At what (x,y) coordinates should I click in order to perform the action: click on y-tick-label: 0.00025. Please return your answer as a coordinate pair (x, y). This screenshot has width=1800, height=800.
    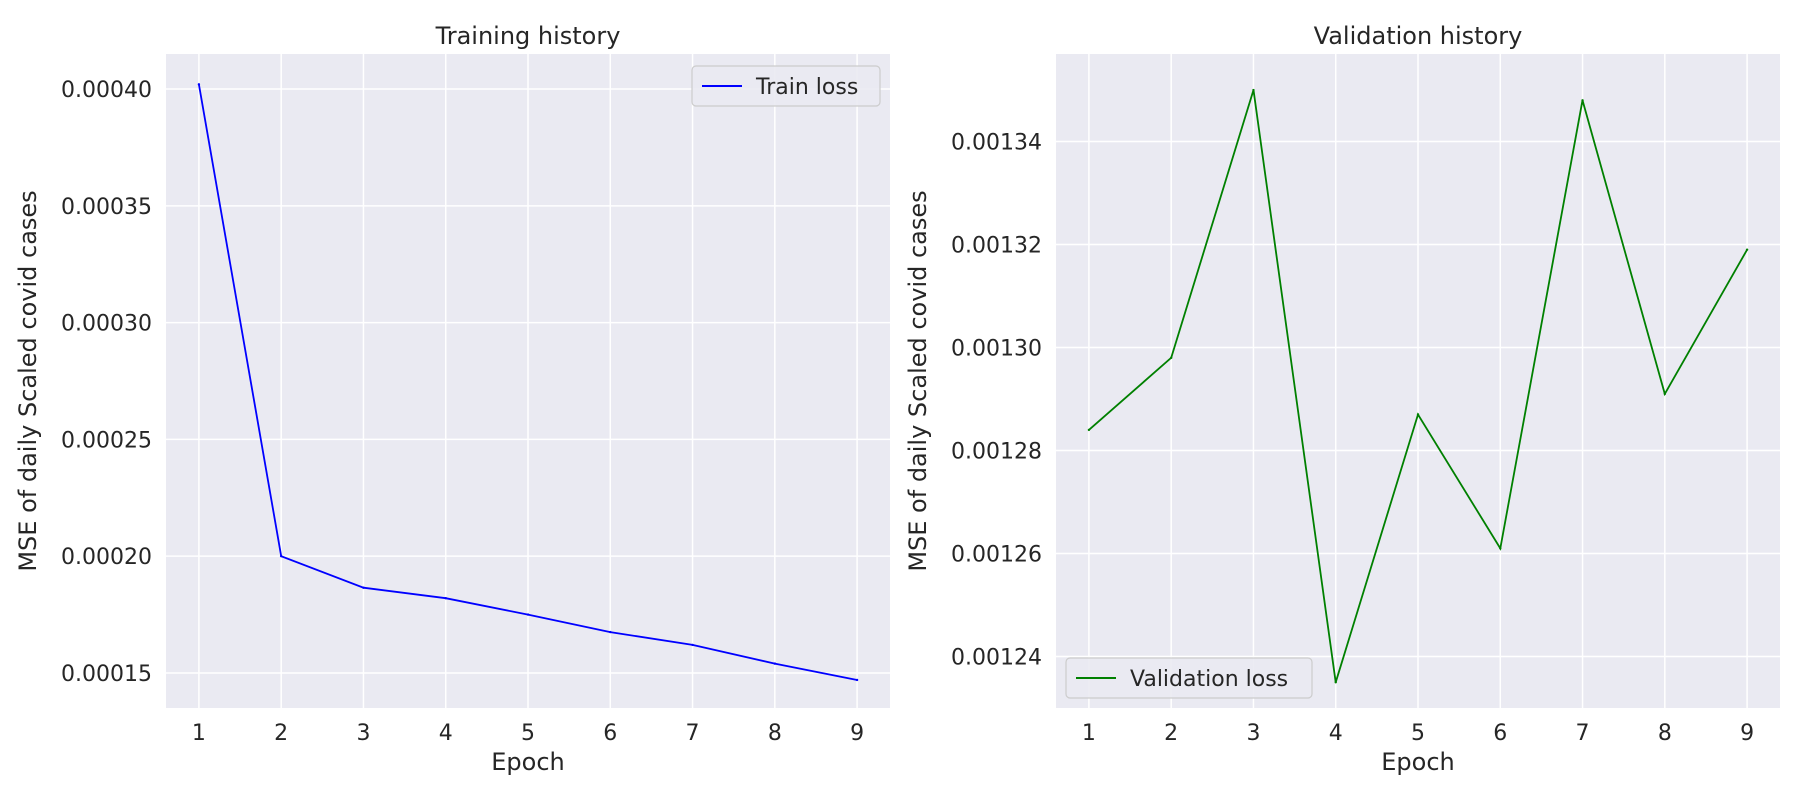
    Looking at the image, I should click on (106, 440).